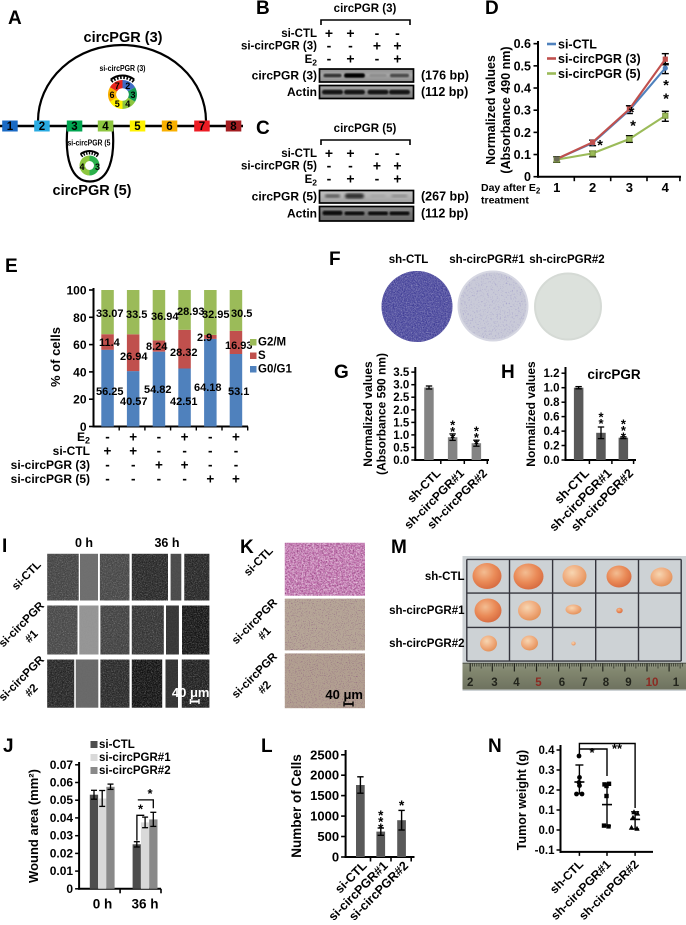 The image size is (686, 925). Describe the element at coordinates (445, 197) in the screenshot. I see `svg-text: (267 bp)` at that location.